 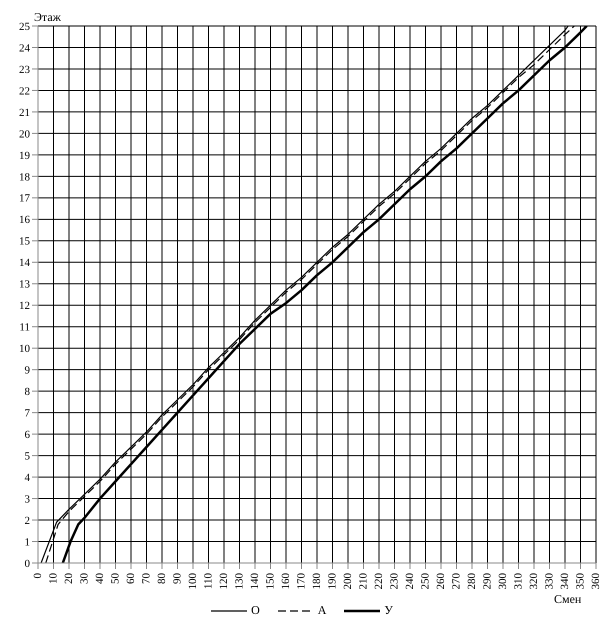 I want to click on x-tick-label: 0, so click(x=38, y=575).